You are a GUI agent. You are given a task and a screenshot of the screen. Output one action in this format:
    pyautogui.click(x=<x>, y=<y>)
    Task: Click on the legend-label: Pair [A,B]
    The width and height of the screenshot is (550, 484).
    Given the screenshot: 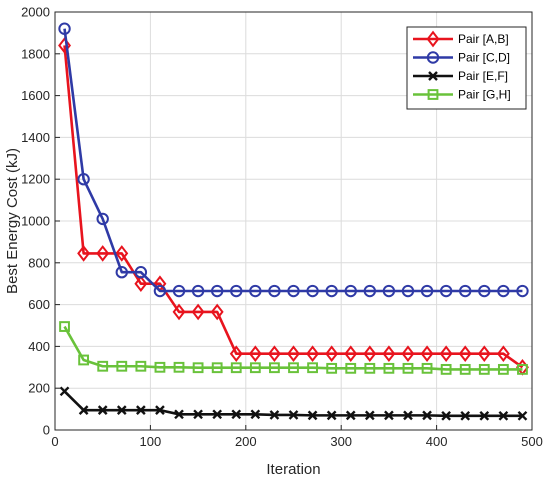 What is the action you would take?
    pyautogui.click(x=483, y=39)
    